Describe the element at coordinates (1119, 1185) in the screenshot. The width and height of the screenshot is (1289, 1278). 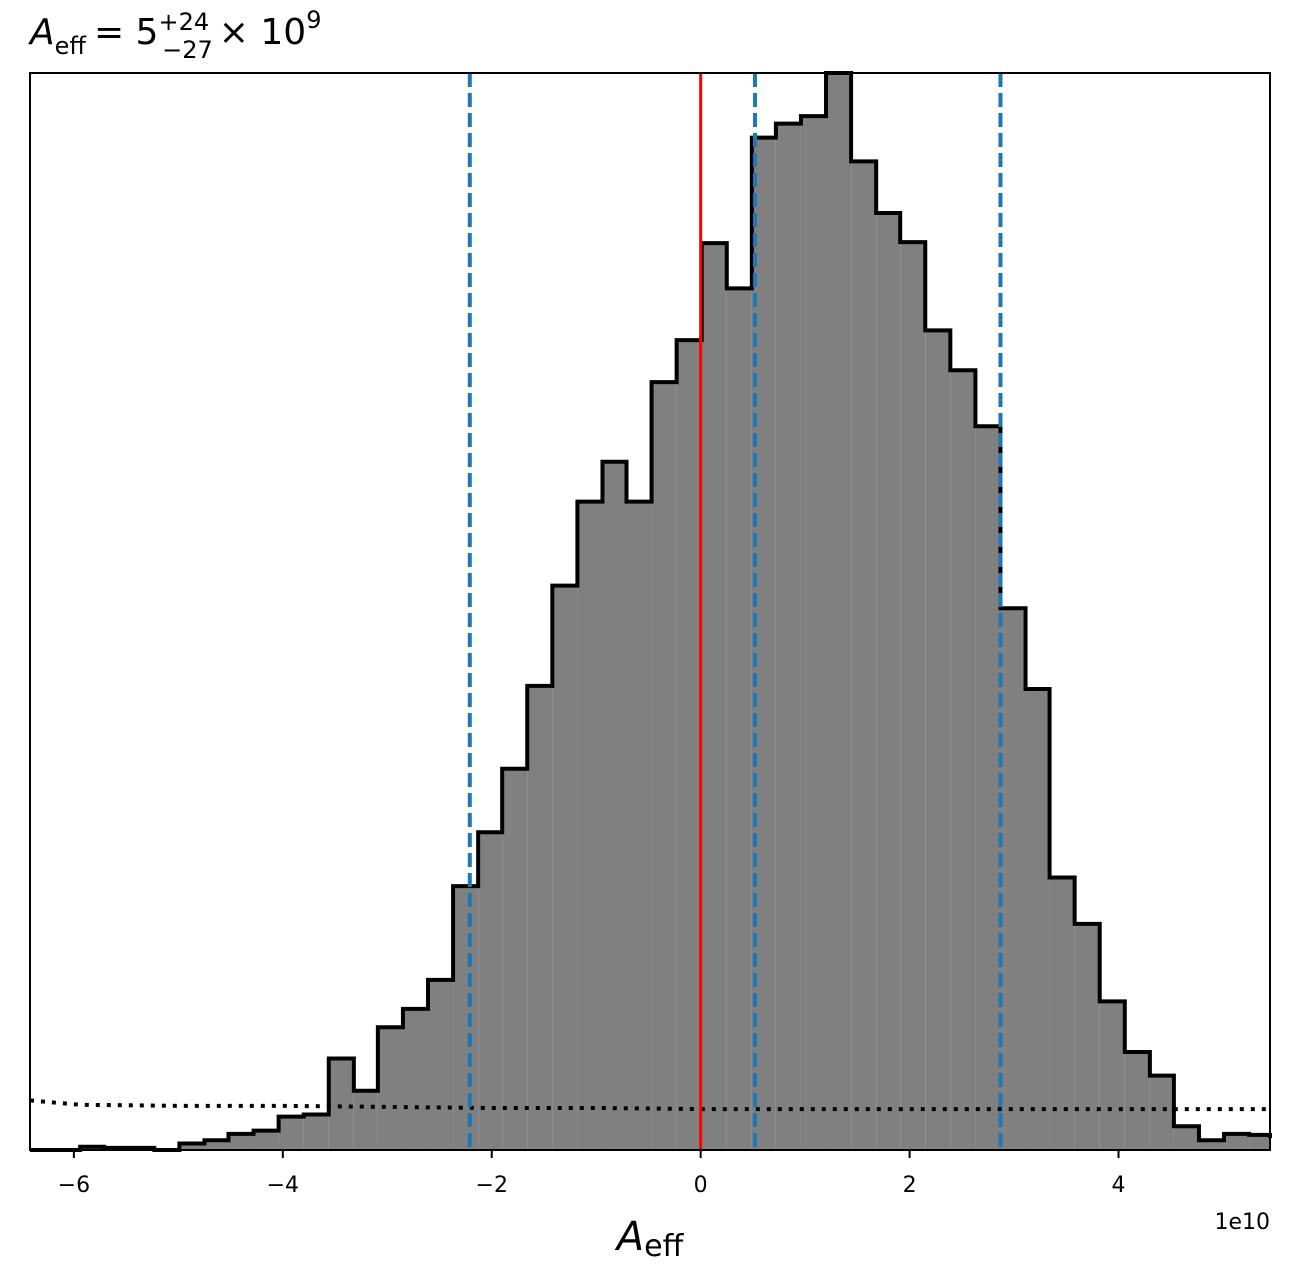
I see `x-tick-label: 4` at that location.